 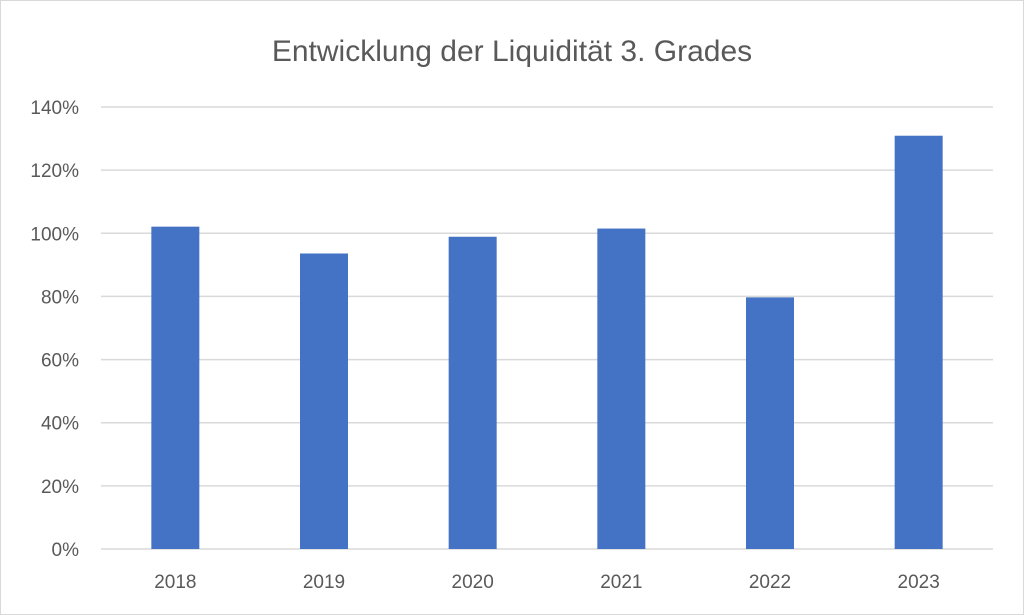 What do you see at coordinates (919, 582) in the screenshot?
I see `x-tick-label: 2023` at bounding box center [919, 582].